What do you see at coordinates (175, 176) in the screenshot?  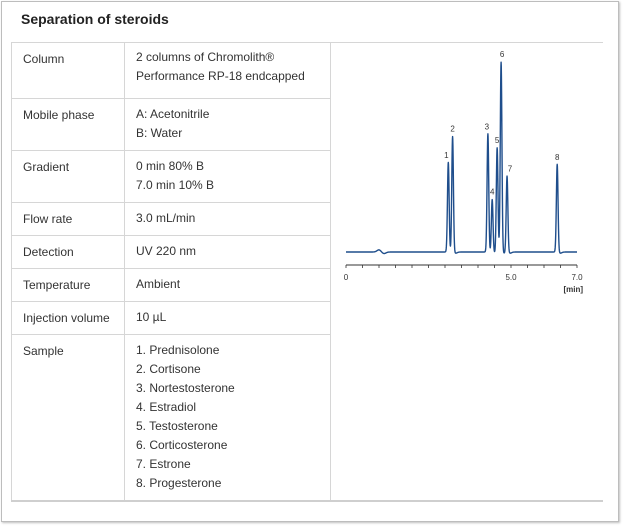 I see `row-value-gradient: 0 min 80% B 7.0 min 10% B` at bounding box center [175, 176].